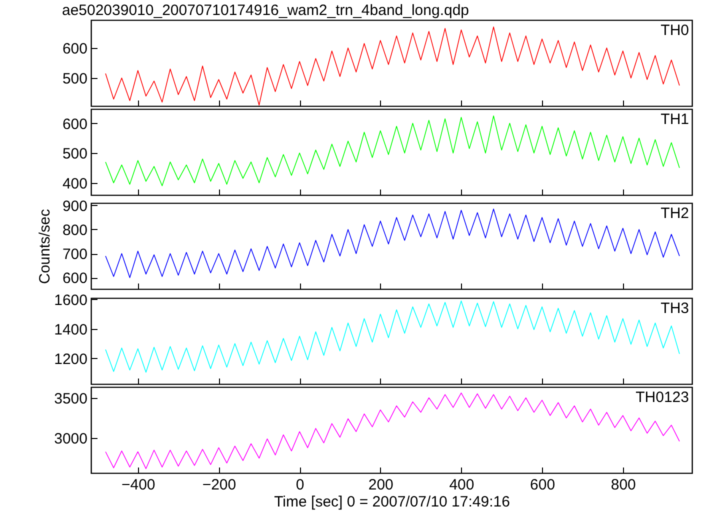 The width and height of the screenshot is (717, 516). What do you see at coordinates (75, 183) in the screenshot?
I see `y-tick-label: 400` at bounding box center [75, 183].